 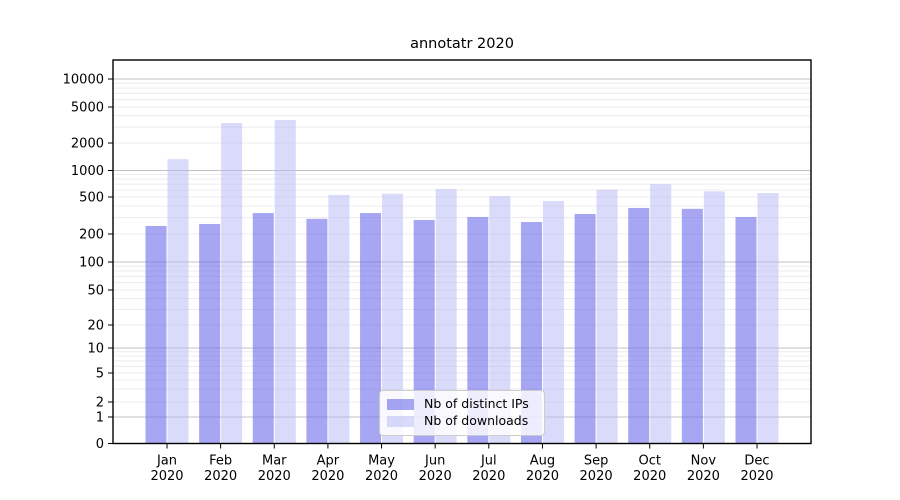 What do you see at coordinates (100, 418) in the screenshot?
I see `y-tick-label-1: 1` at bounding box center [100, 418].